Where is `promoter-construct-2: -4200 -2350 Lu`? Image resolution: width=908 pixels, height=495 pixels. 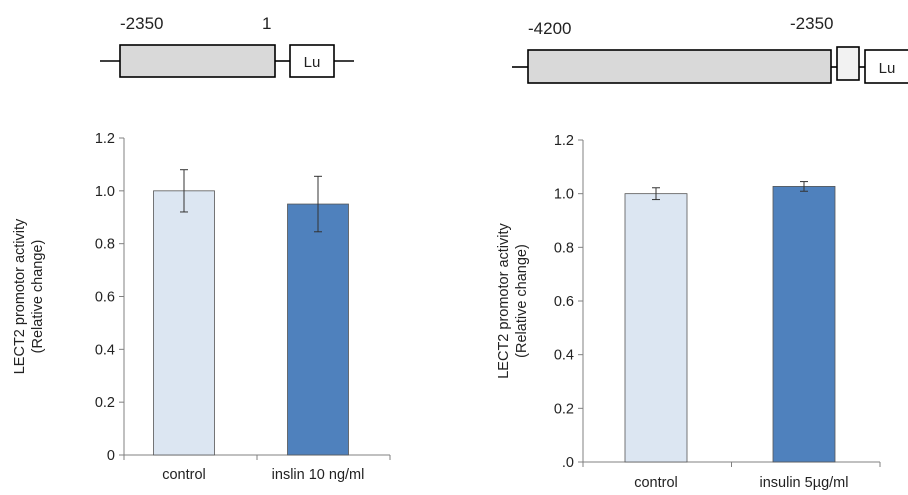
promoter-construct-2: -4200 -2350 Lu is located at coordinates (710, 49).